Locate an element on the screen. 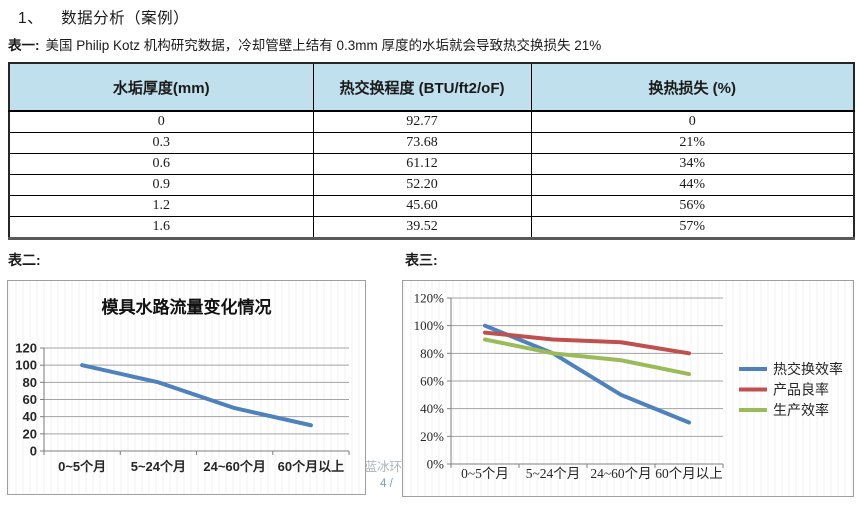 Image resolution: width=860 pixels, height=507 pixels. y-axis-label: 40 is located at coordinates (30, 416).